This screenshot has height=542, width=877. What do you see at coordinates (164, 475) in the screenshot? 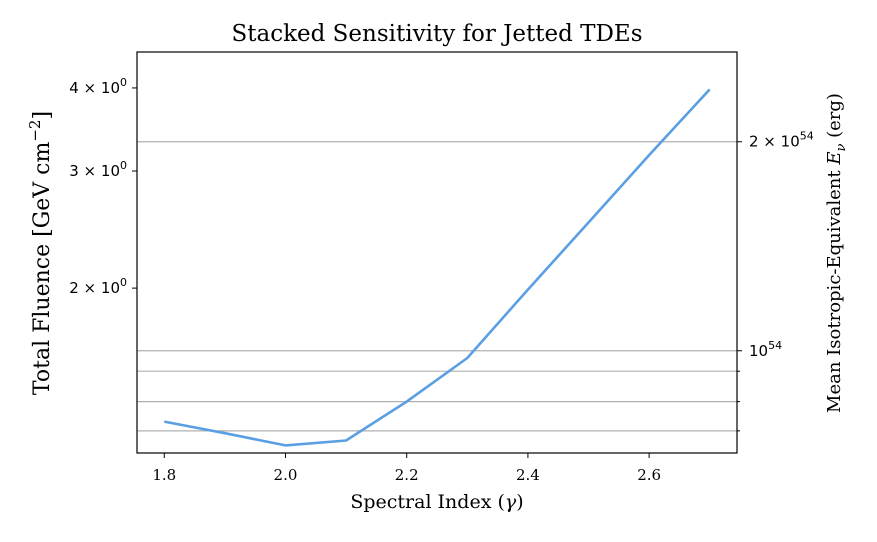
I see `x-tick-label: 1.8` at bounding box center [164, 475].